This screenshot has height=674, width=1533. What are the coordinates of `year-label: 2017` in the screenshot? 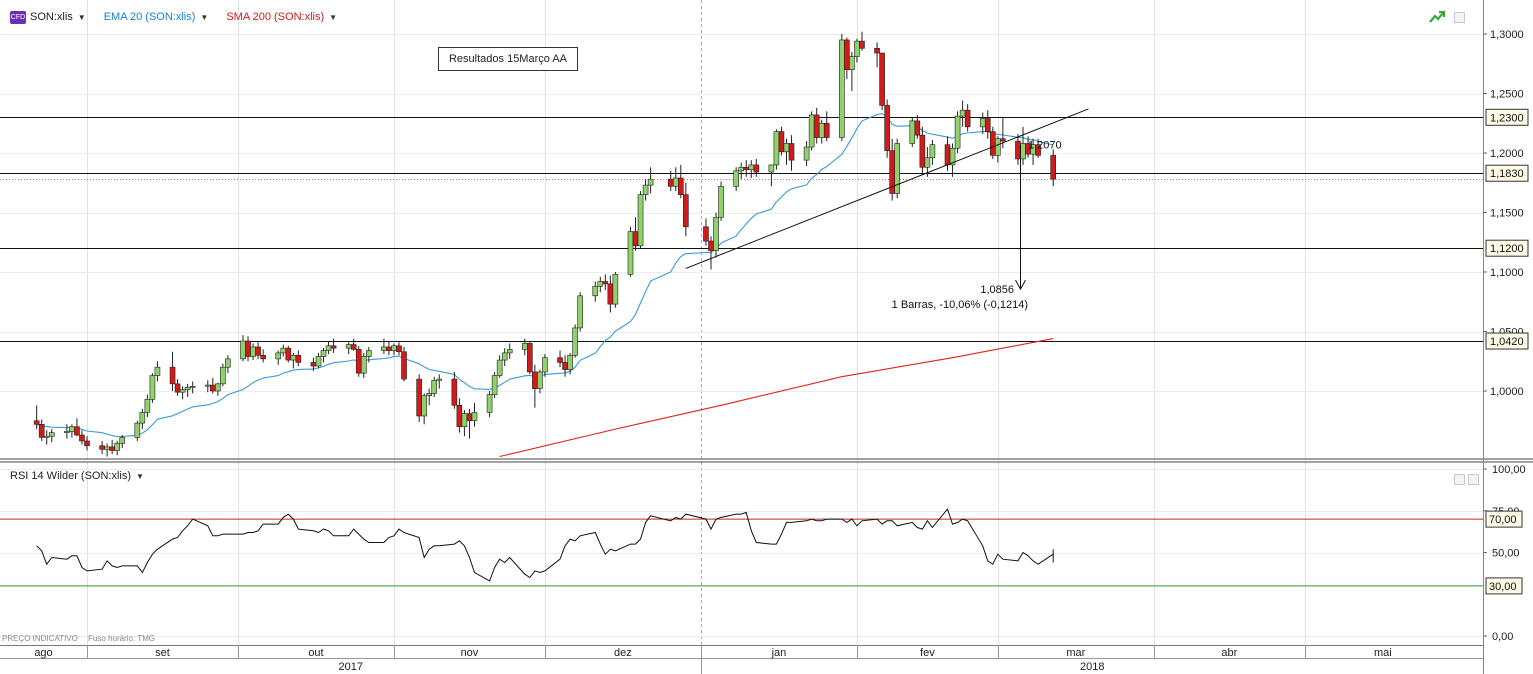 It's located at (351, 667).